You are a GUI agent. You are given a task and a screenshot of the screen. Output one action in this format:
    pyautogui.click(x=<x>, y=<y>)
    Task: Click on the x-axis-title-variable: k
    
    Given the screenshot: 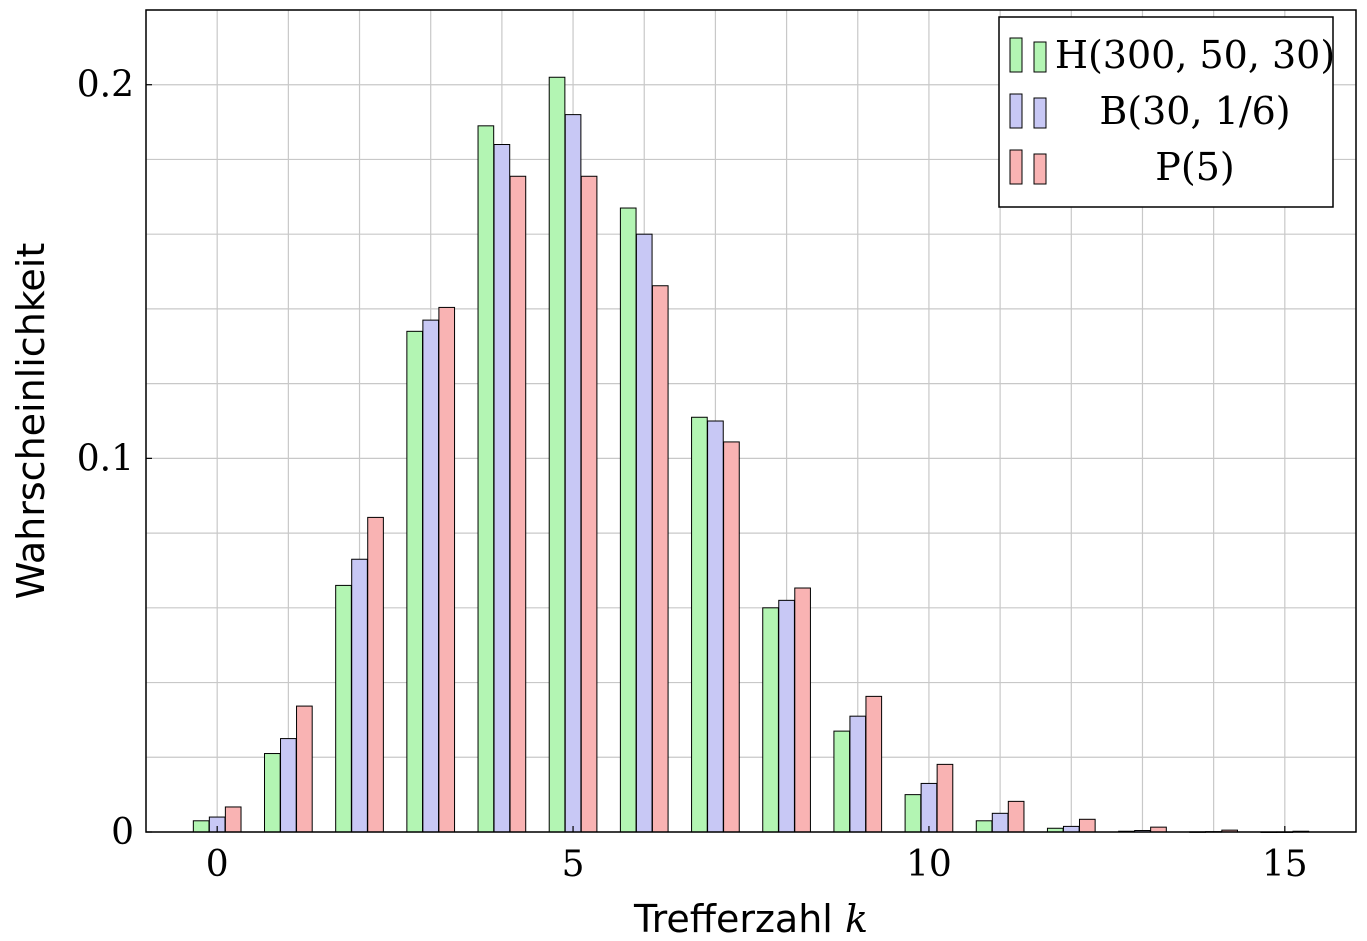 What is the action you would take?
    pyautogui.click(x=856, y=919)
    